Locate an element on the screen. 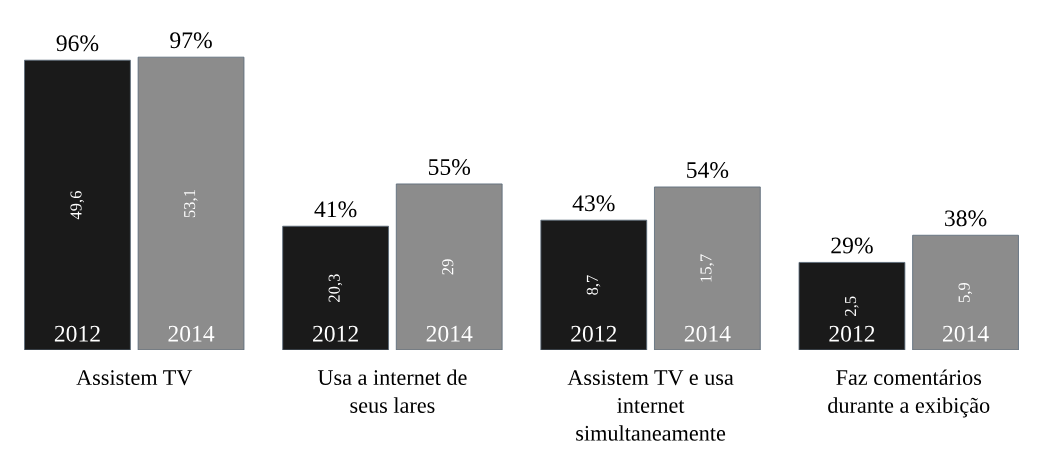 The width and height of the screenshot is (1043, 466). x-tick-label: Assistem TV e usa internet simultaneamente is located at coordinates (650, 405).